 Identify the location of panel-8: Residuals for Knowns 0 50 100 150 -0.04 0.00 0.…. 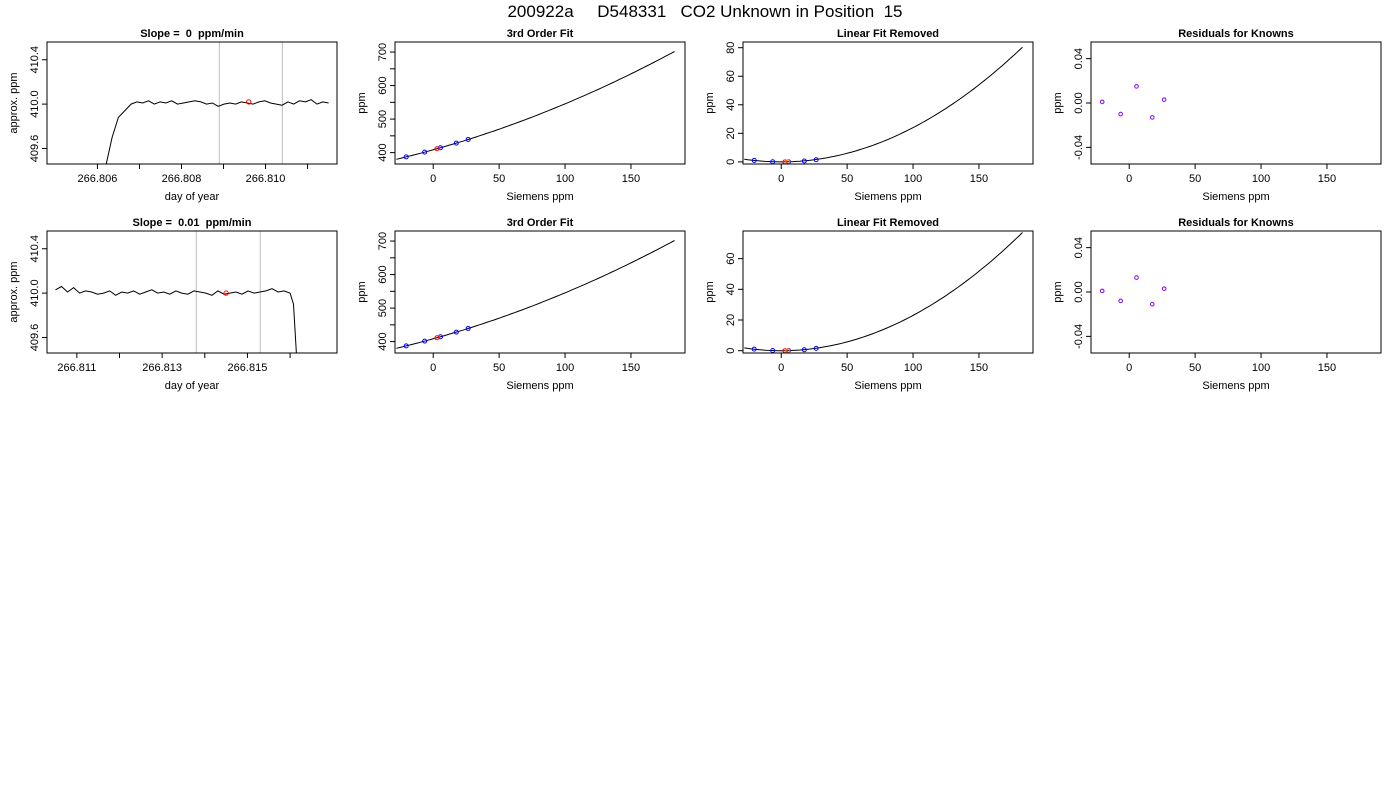
(1217, 304).